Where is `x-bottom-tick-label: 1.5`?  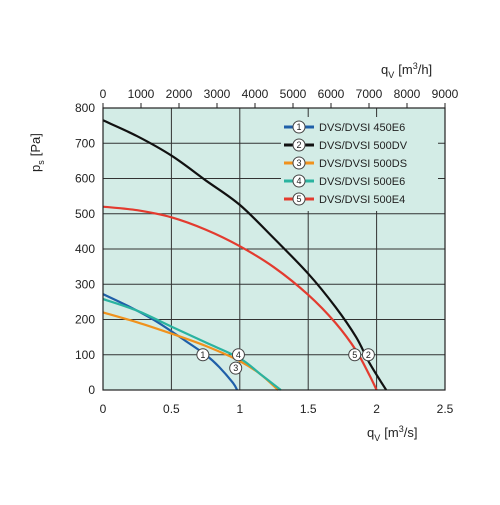
x-bottom-tick-label: 1.5 is located at coordinates (308, 409).